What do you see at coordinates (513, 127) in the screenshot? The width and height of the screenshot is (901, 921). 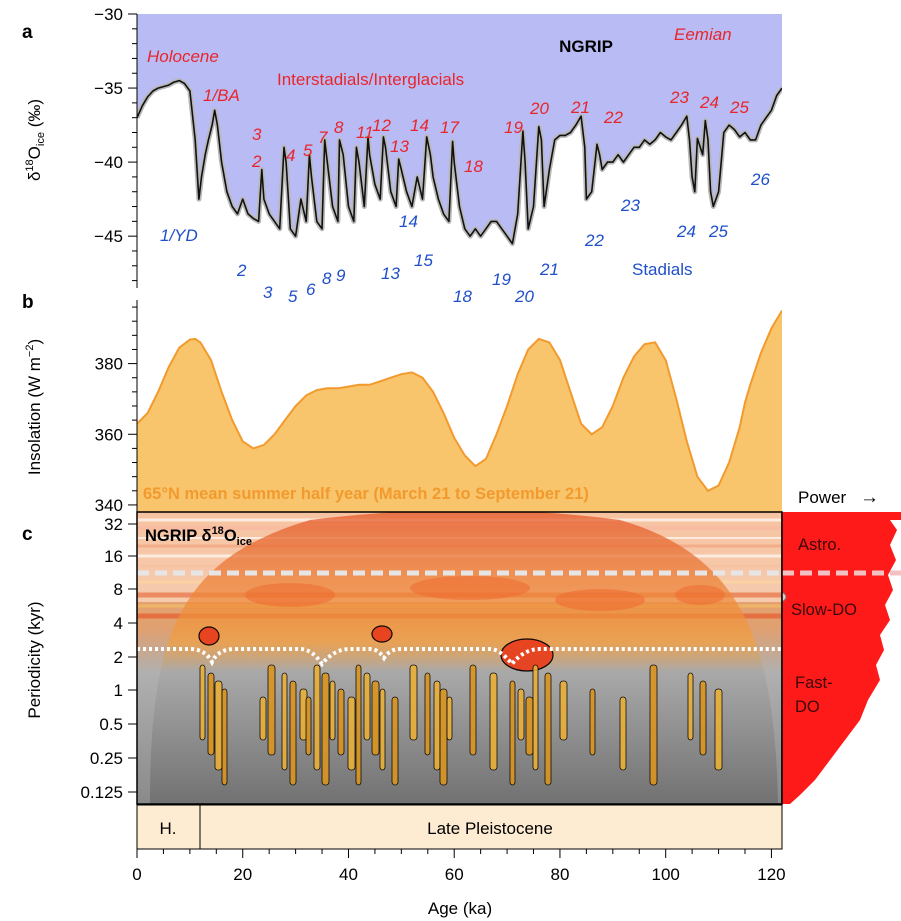 I see `interstadial-number: 19` at bounding box center [513, 127].